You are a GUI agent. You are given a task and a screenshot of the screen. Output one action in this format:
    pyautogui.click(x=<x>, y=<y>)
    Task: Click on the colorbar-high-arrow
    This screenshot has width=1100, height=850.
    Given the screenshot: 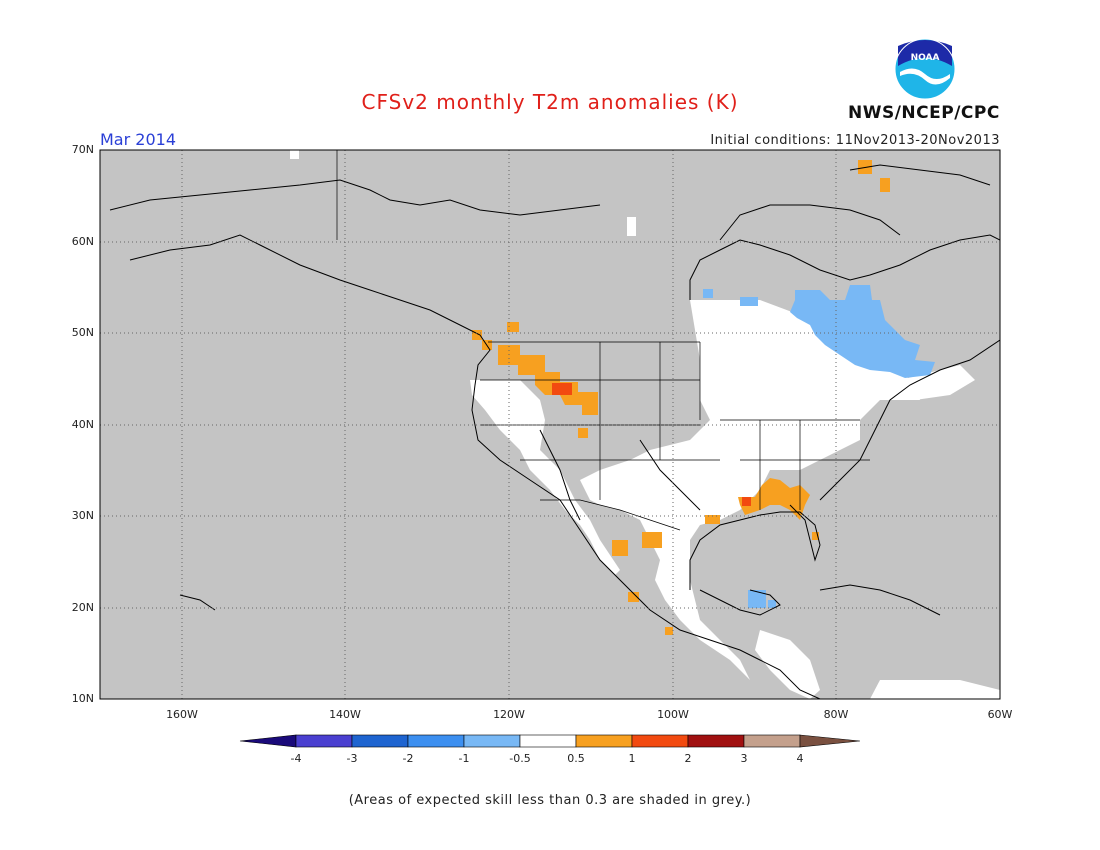 What is the action you would take?
    pyautogui.click(x=830, y=741)
    